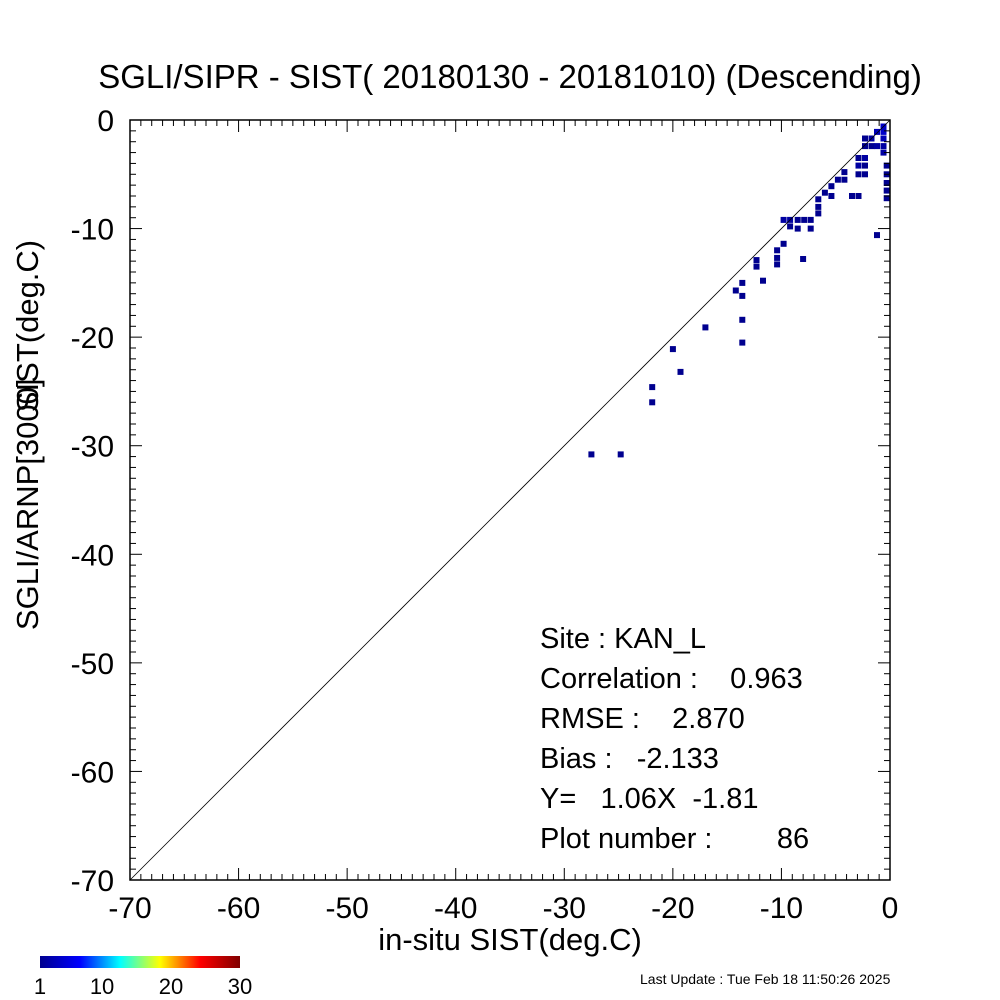  I want to click on x-tick-label: -40, so click(455, 908).